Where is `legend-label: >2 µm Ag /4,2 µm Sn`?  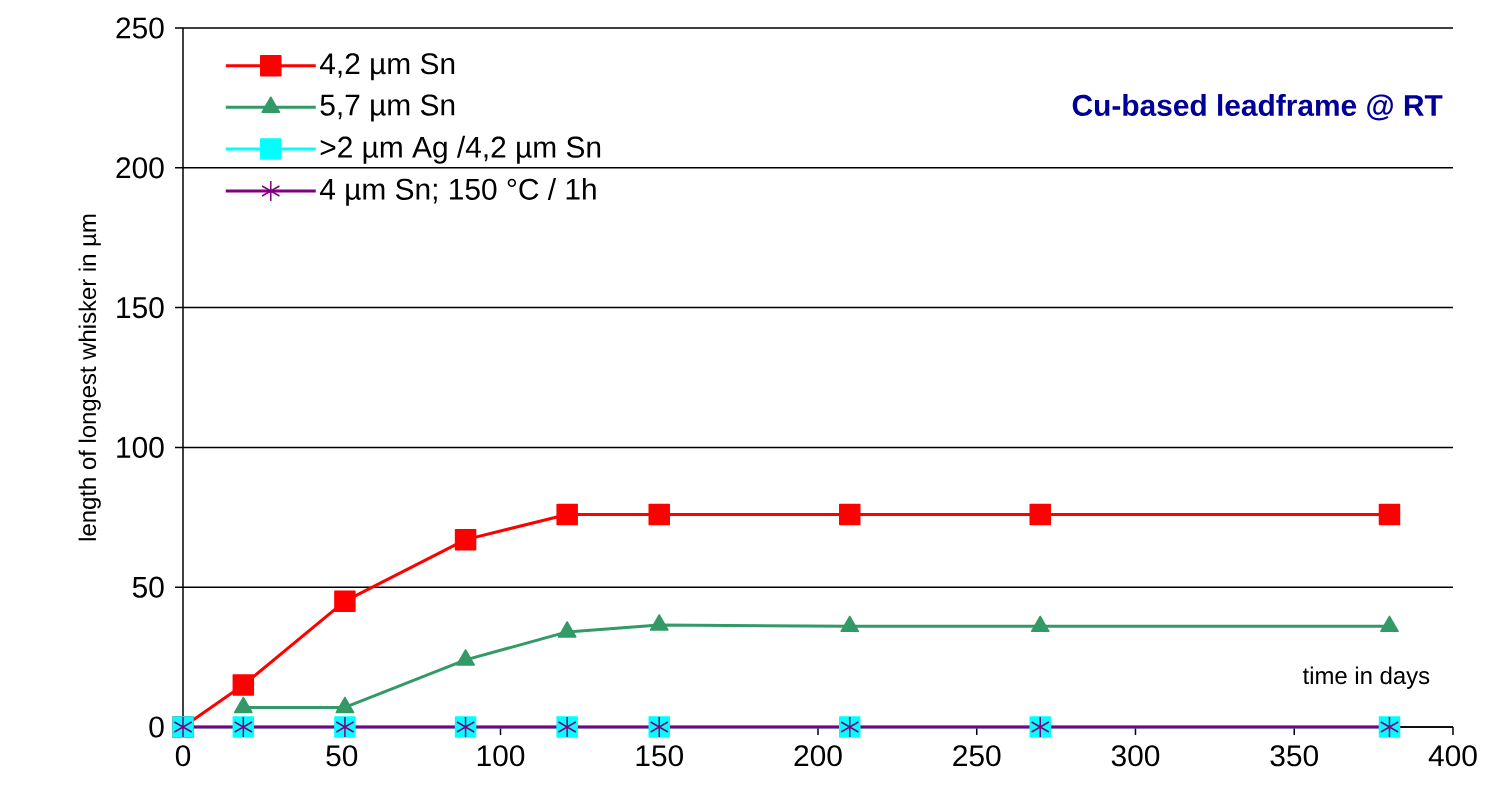 legend-label: >2 µm Ag /4,2 µm Sn is located at coordinates (460, 149).